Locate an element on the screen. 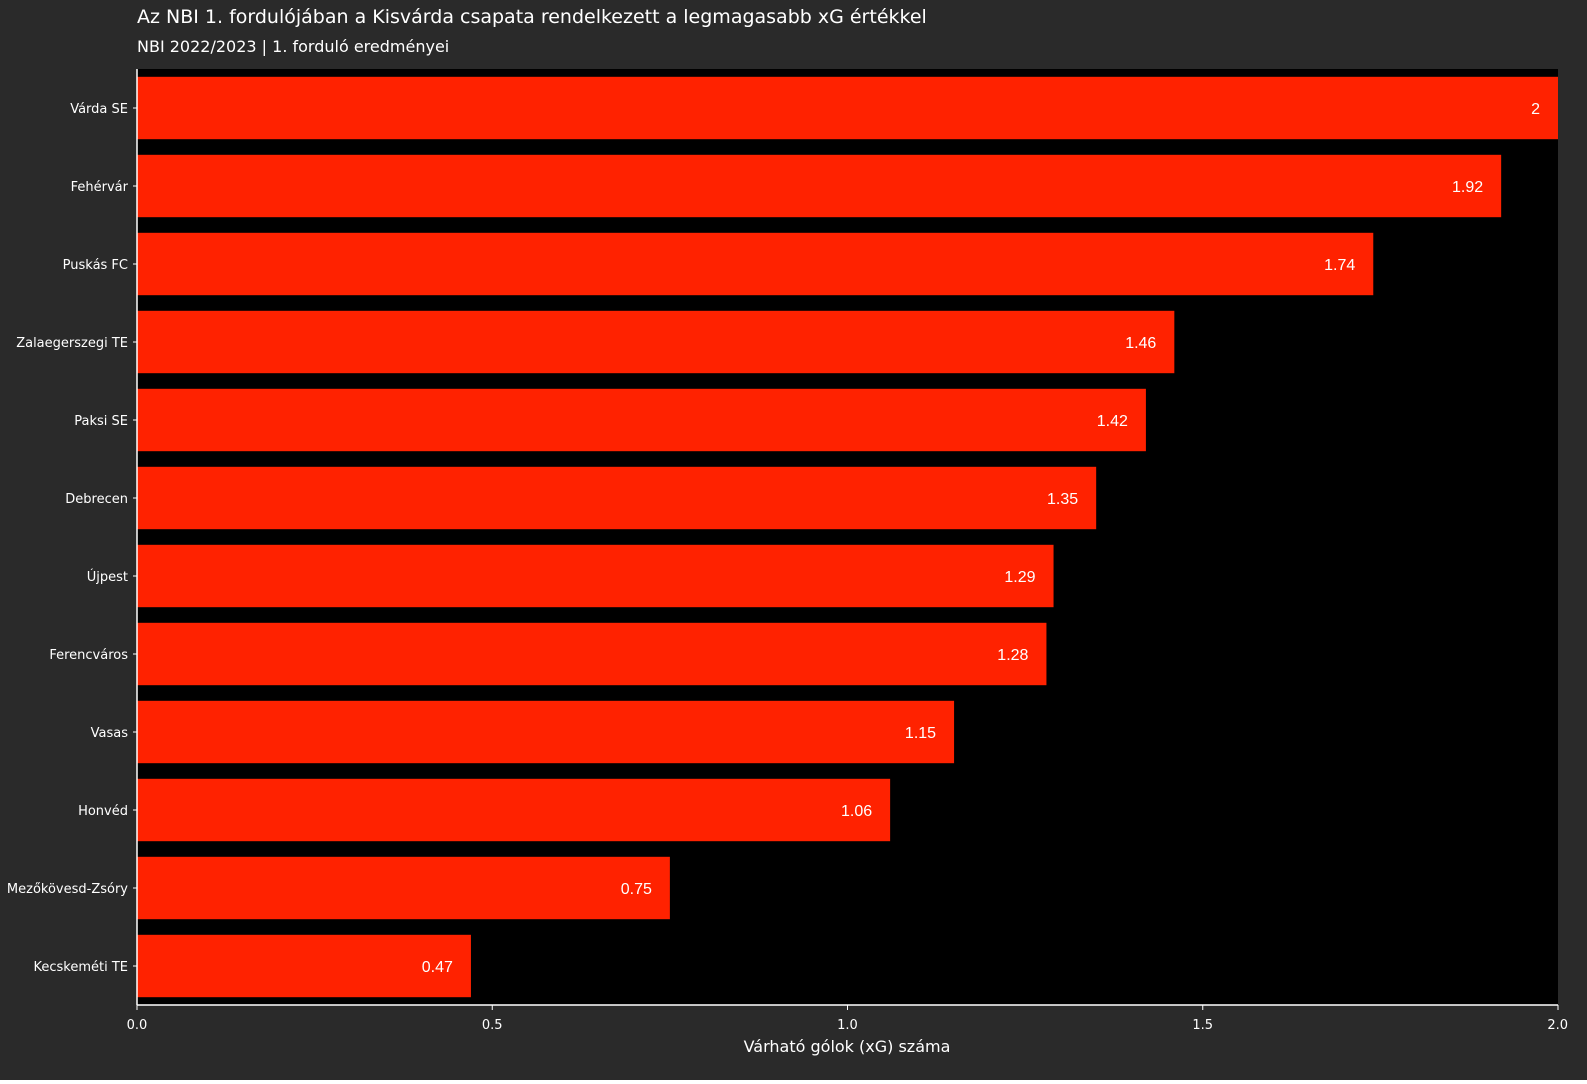  x-tick-label: 0.5 is located at coordinates (492, 1025).